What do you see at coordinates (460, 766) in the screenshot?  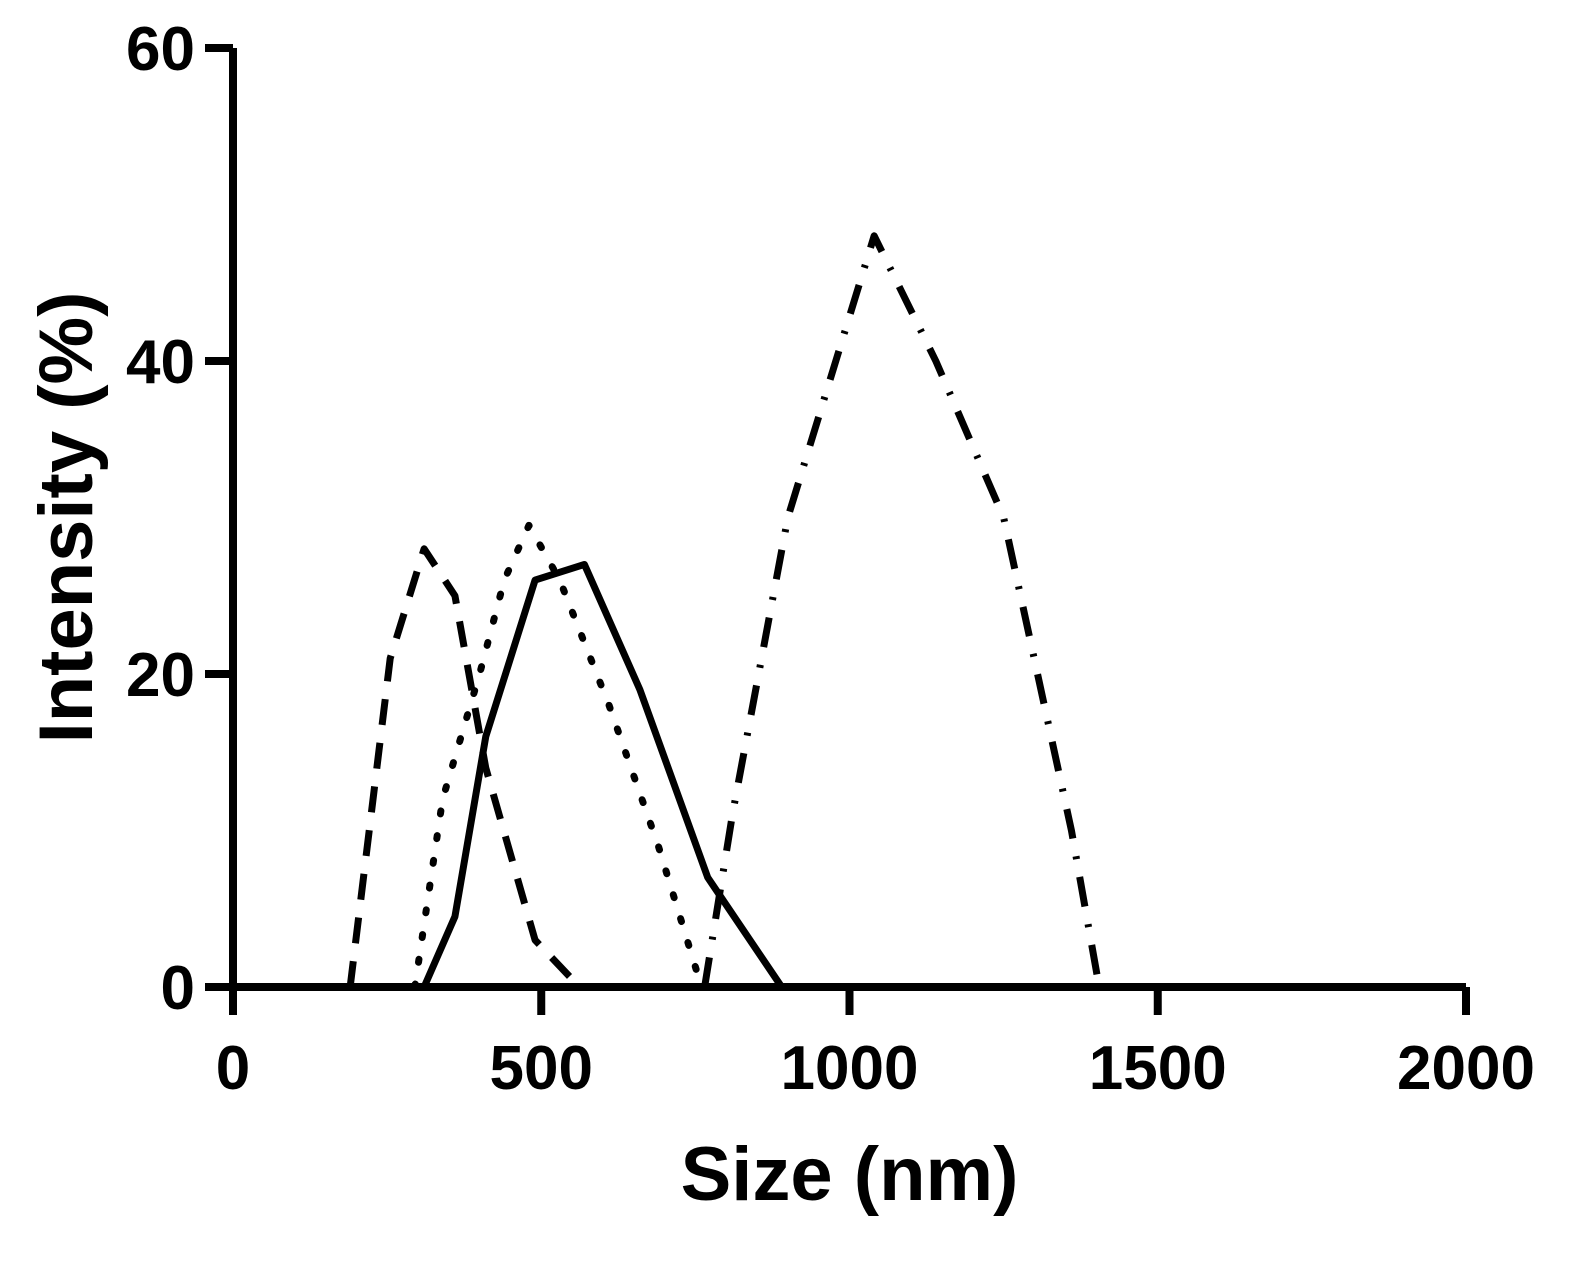 I see `series-line-dashed` at bounding box center [460, 766].